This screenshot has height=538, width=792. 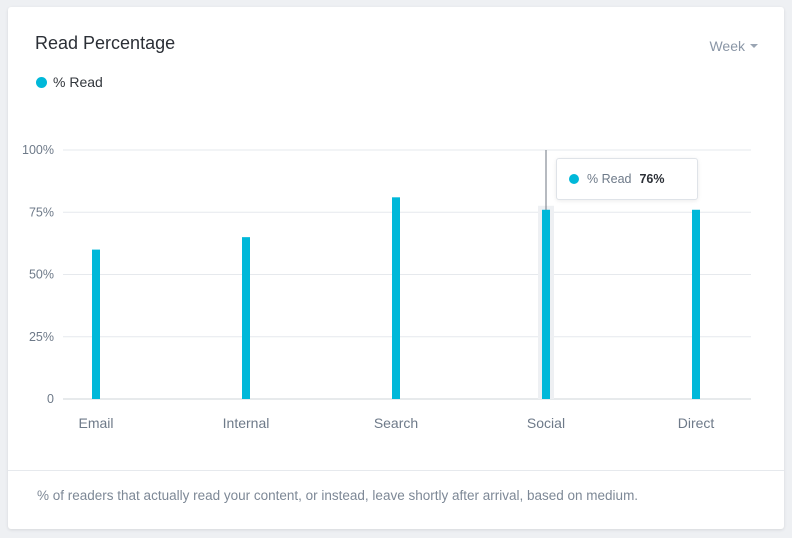 I want to click on tooltip-value: 76%, so click(x=652, y=179).